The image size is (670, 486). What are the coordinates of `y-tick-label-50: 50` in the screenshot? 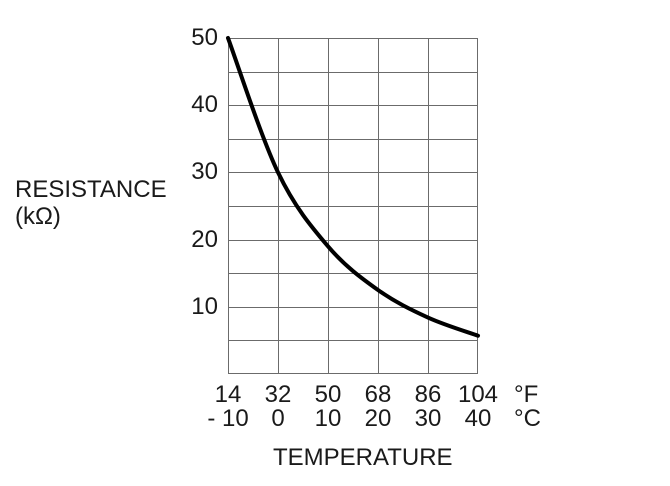 It's located at (204, 37).